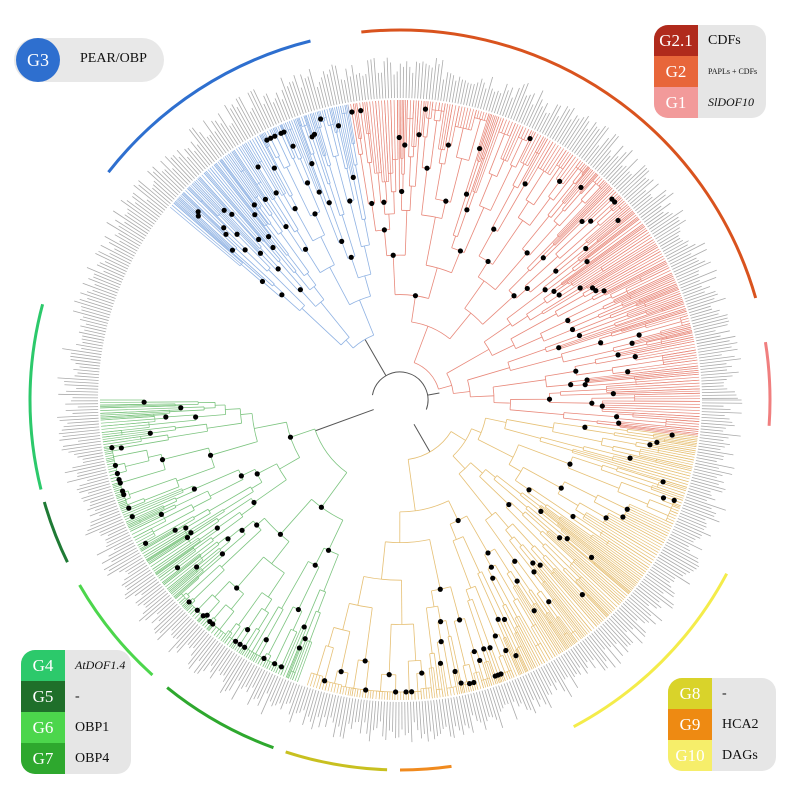 This screenshot has height=800, width=800. What do you see at coordinates (690, 724) in the screenshot?
I see `badge-g9: G9` at bounding box center [690, 724].